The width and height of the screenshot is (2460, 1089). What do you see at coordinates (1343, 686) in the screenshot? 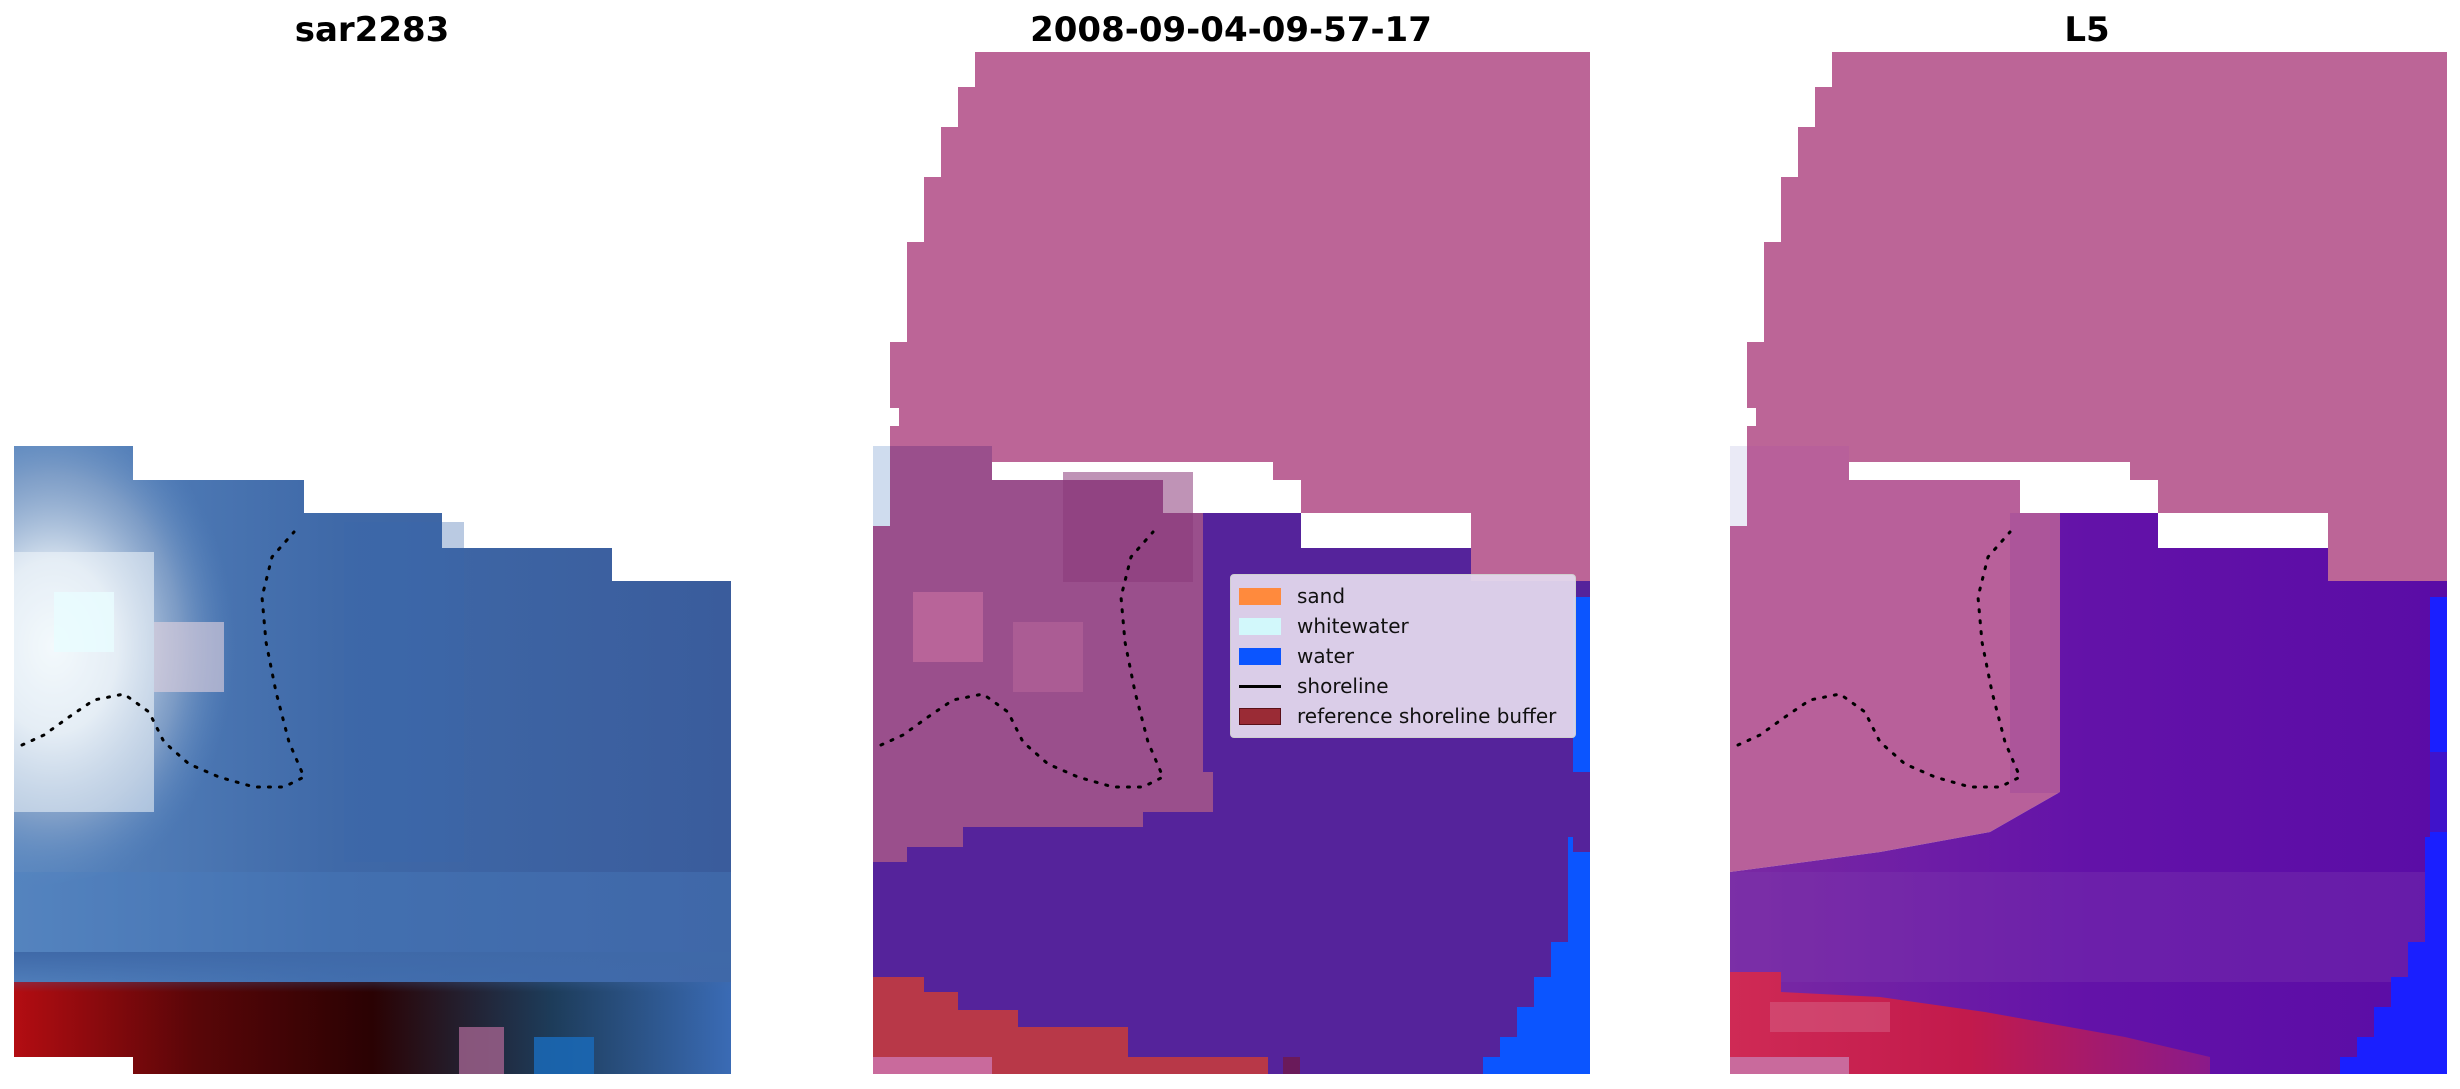
I see `legend-label: shoreline` at bounding box center [1343, 686].